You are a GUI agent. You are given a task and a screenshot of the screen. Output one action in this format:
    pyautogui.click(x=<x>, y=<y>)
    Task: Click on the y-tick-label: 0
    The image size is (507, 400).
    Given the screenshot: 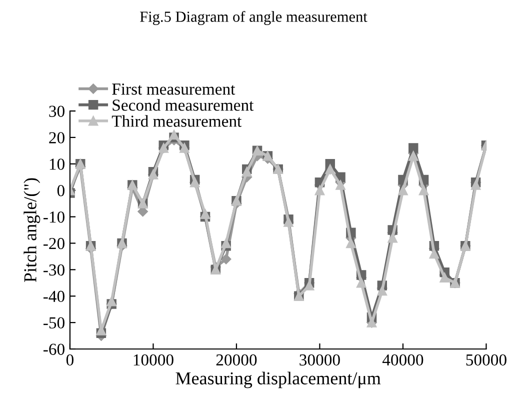 What is the action you would take?
    pyautogui.click(x=60, y=190)
    